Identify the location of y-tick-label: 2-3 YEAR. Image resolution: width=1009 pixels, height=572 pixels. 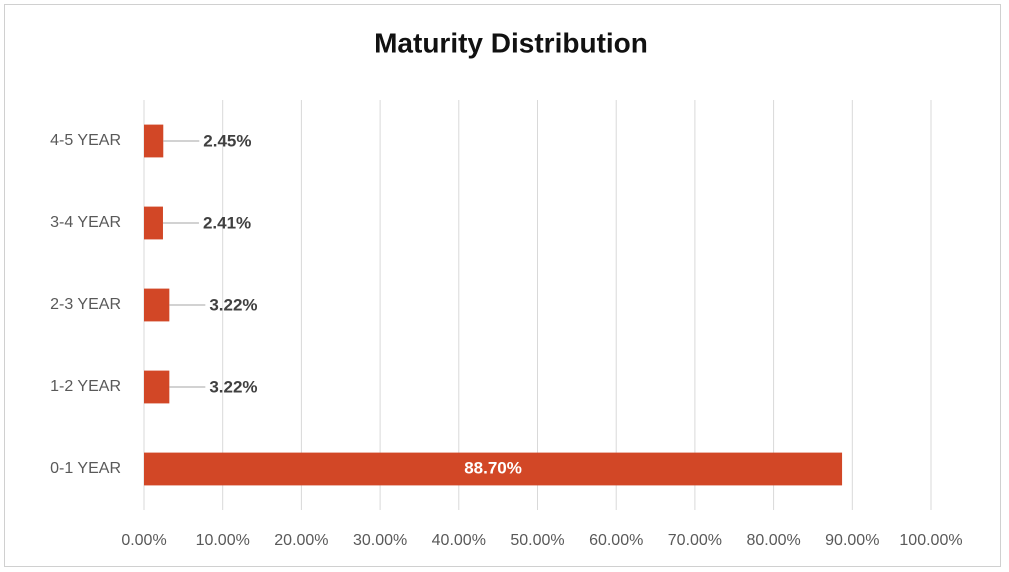
(85, 304).